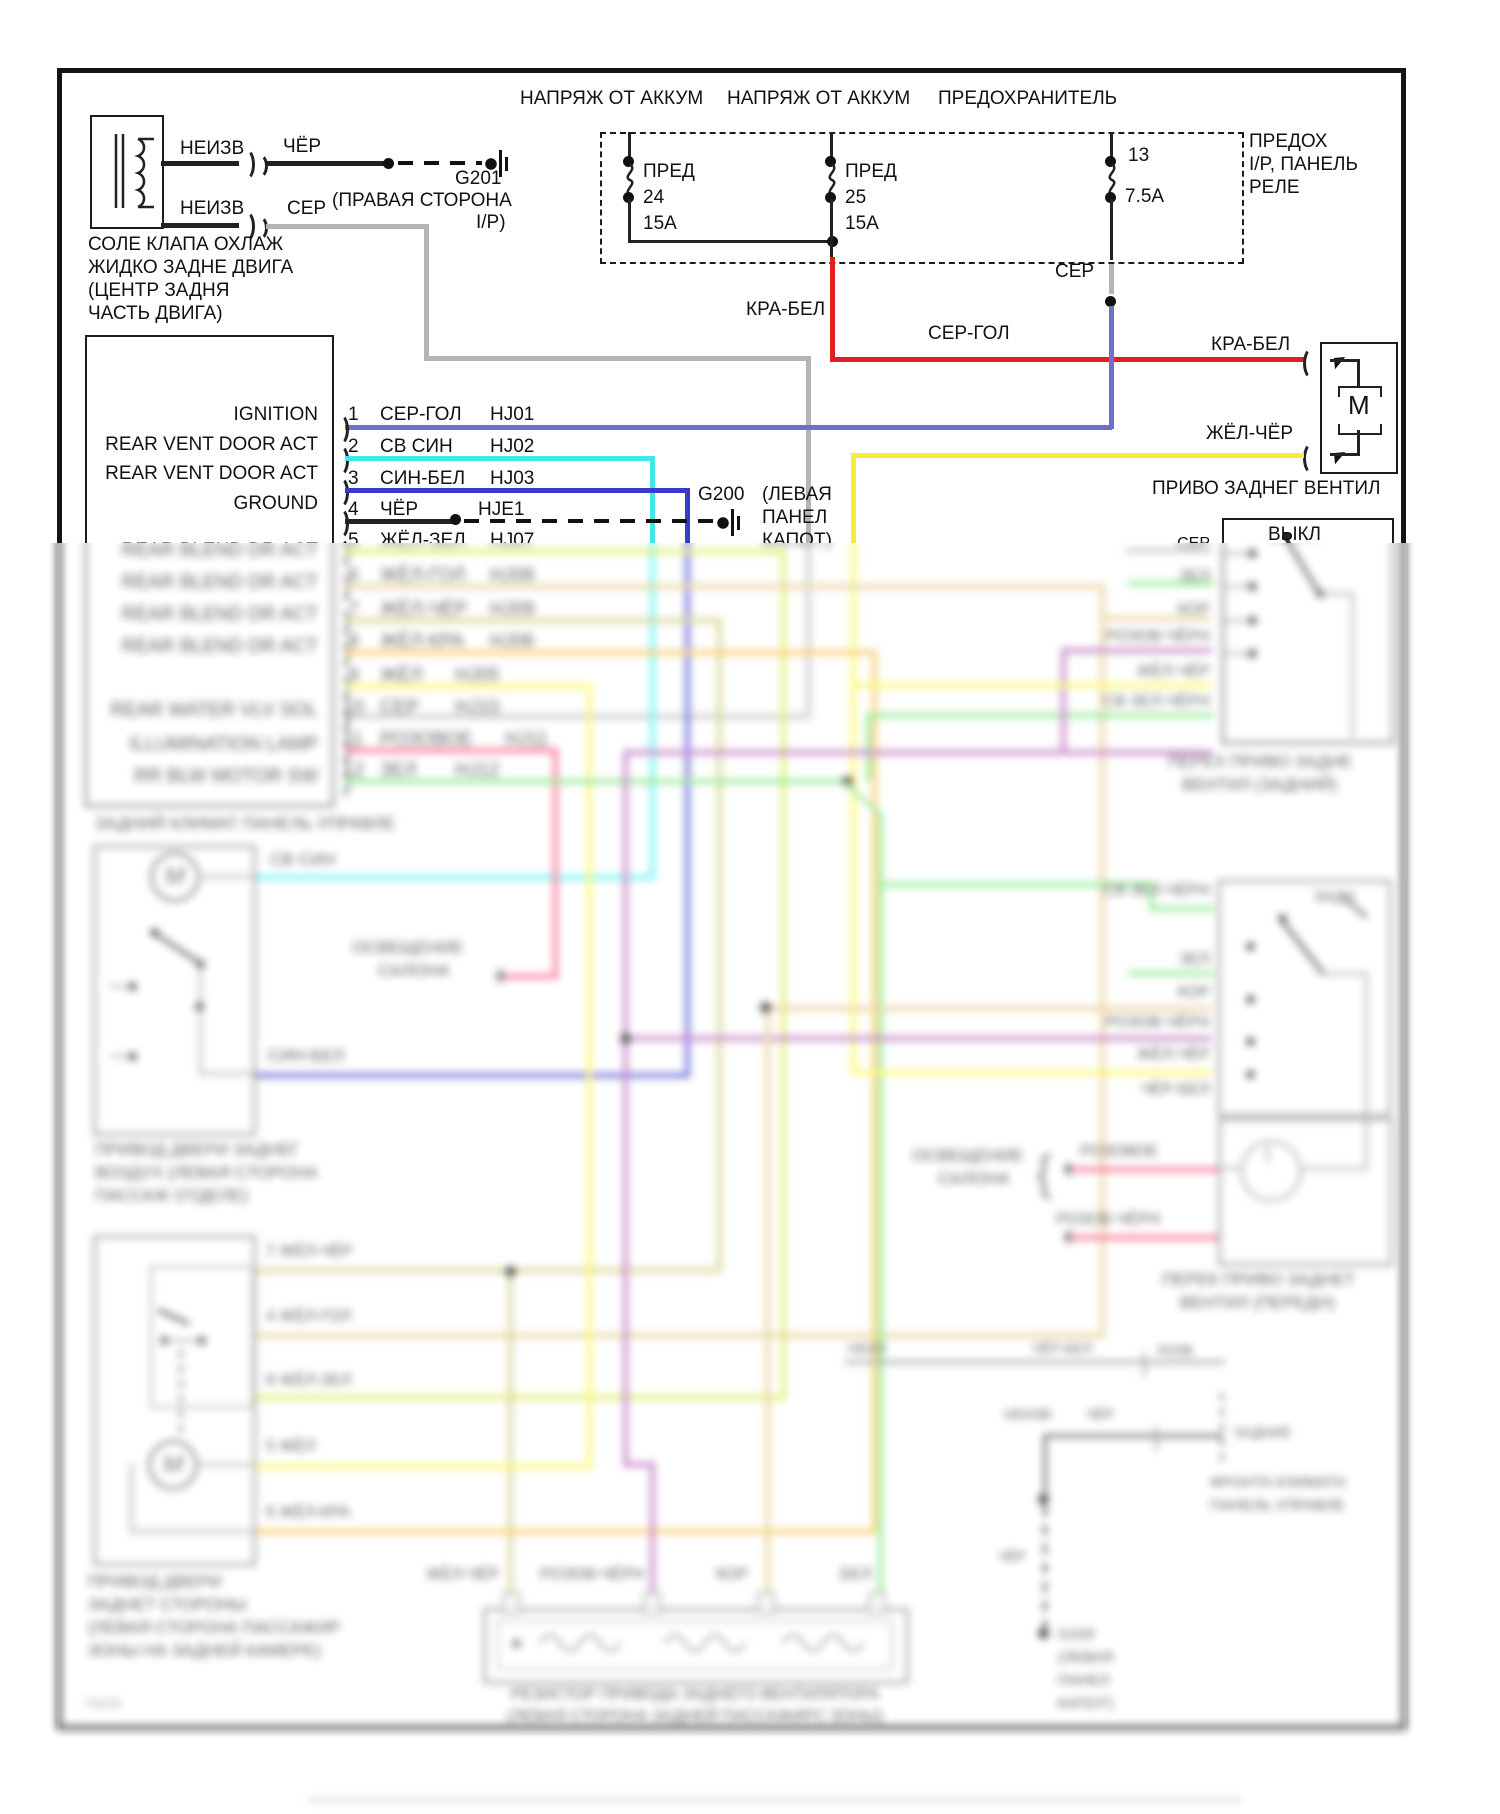 This screenshot has height=1814, width=1500. I want to click on lamp-caption: ПЕРЕК ПРИВО ЗАДНЕТ, so click(1259, 1279).